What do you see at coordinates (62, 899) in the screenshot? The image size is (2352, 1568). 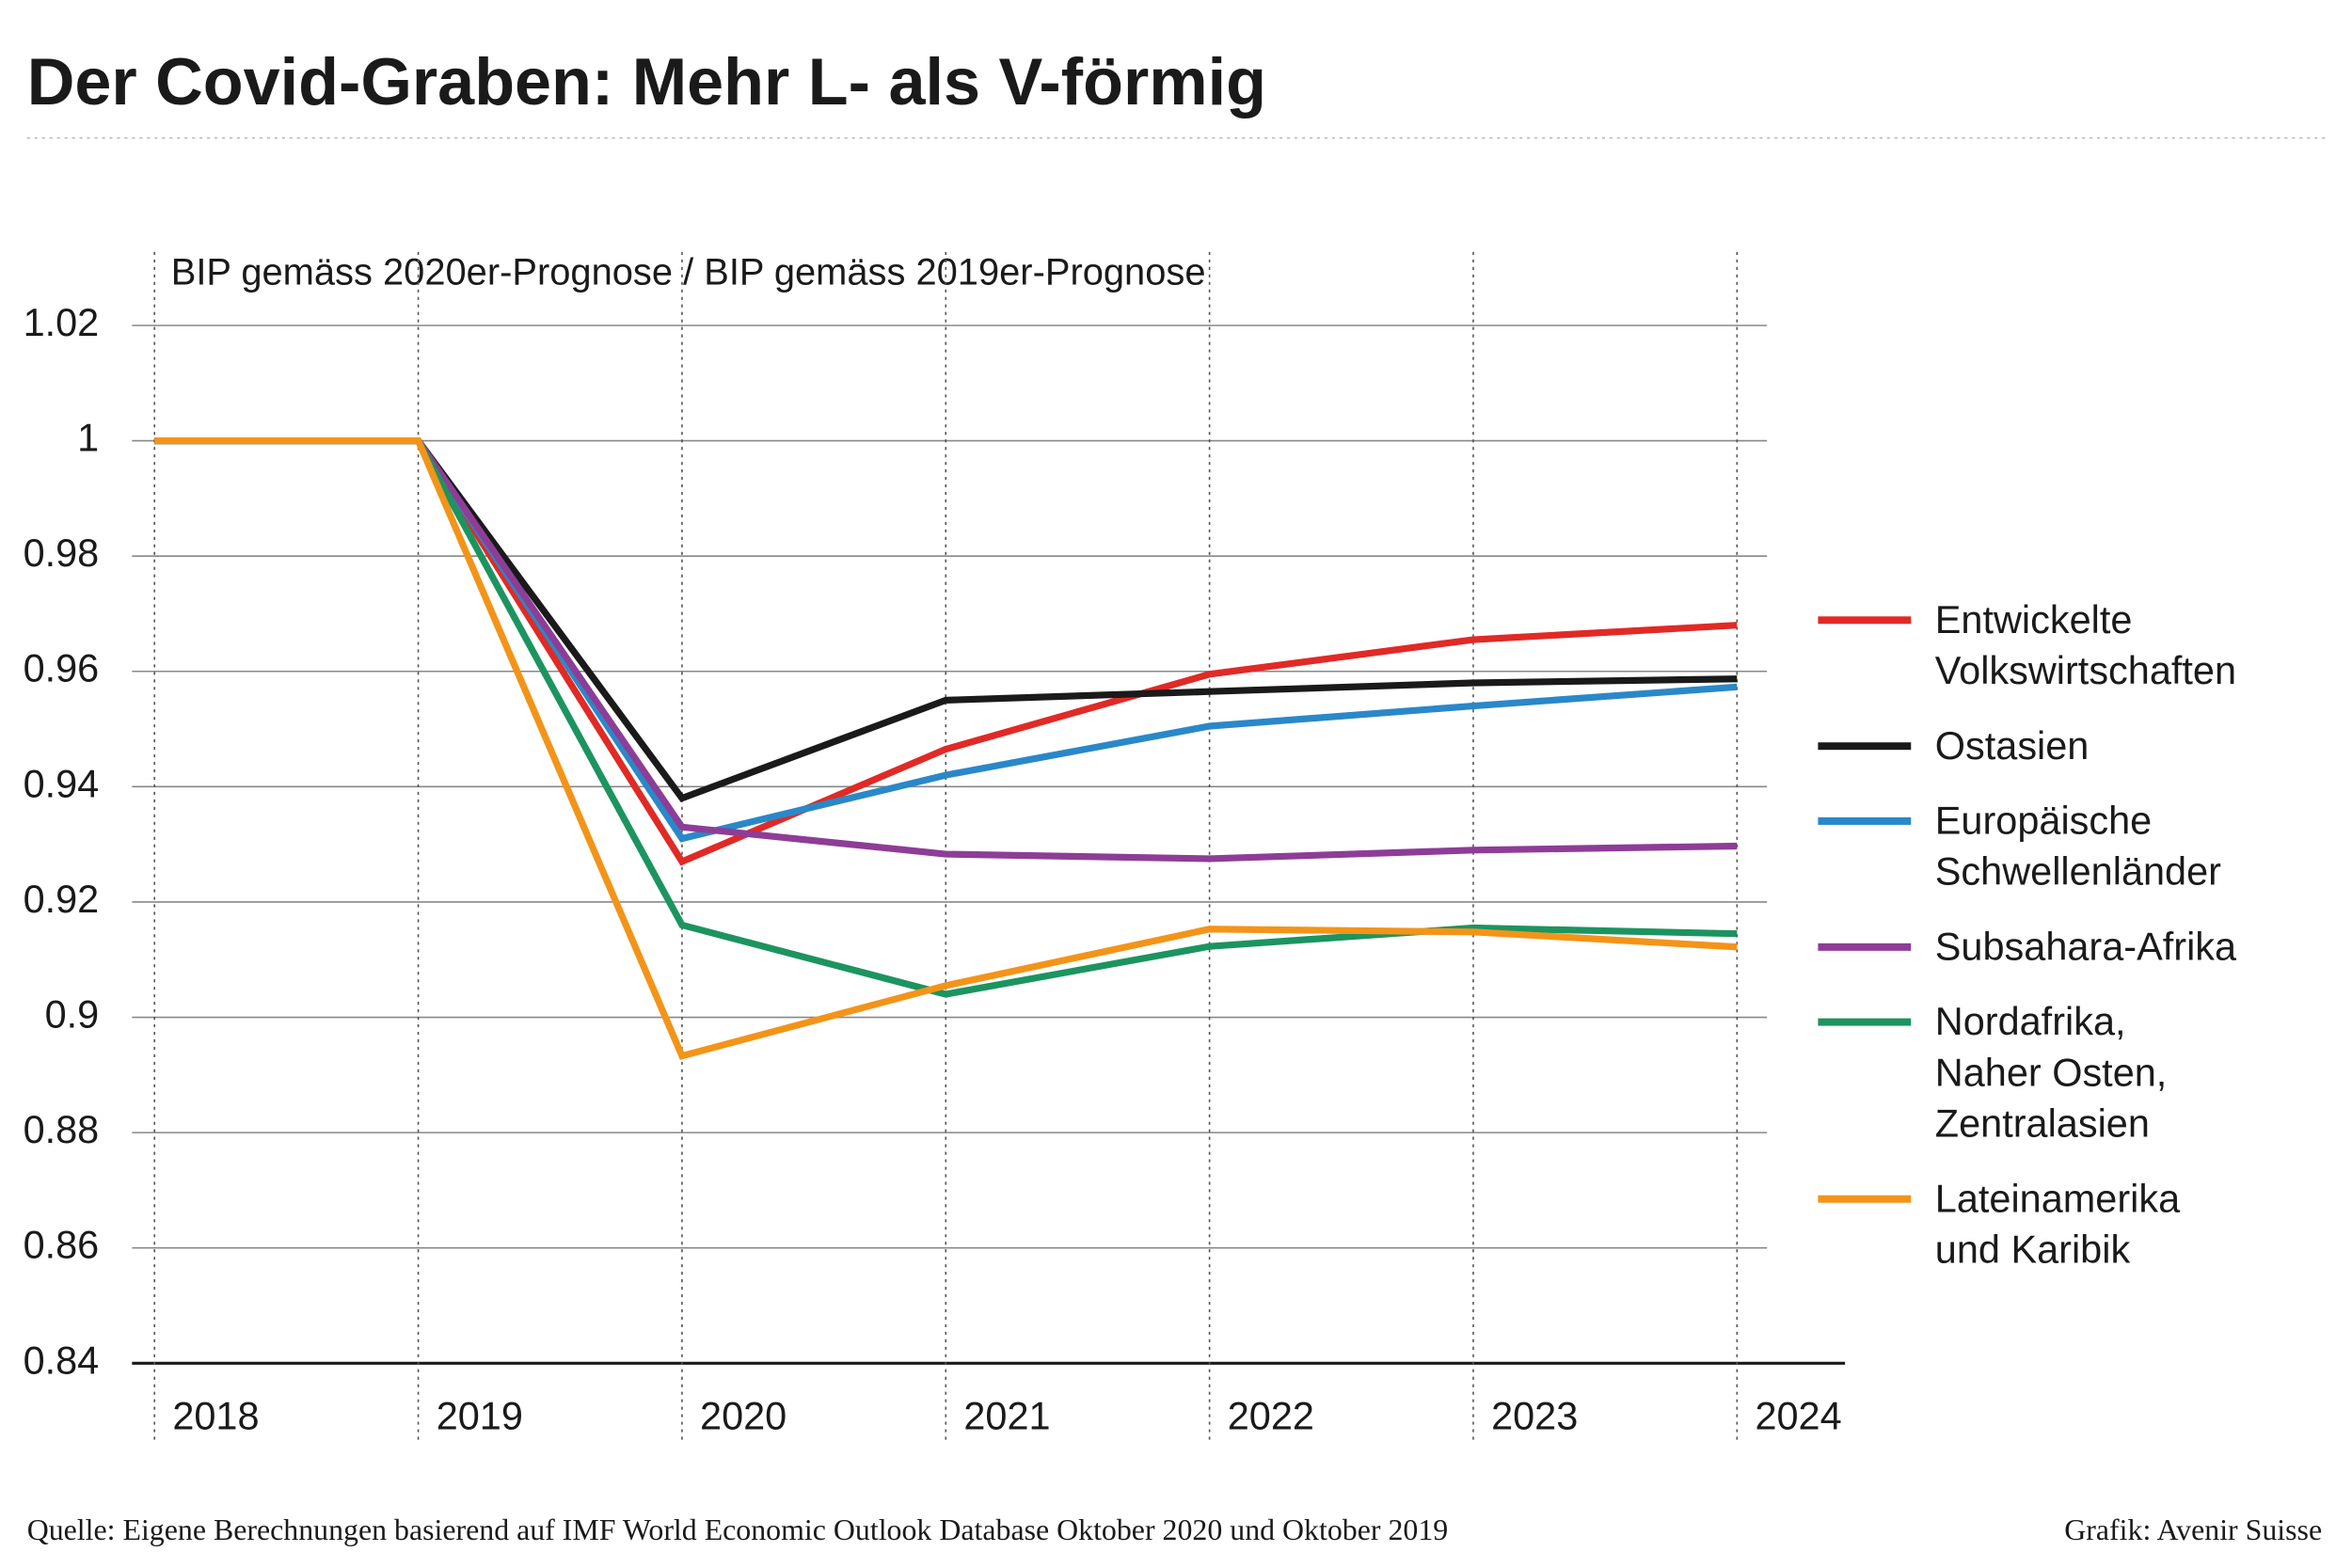 I see `y-tick-label: 0.92` at bounding box center [62, 899].